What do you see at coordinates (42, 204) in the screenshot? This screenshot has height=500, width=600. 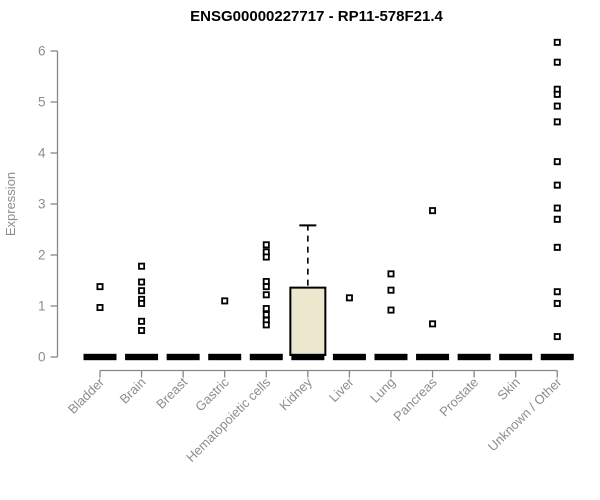 I see `y-tick-label: 3` at bounding box center [42, 204].